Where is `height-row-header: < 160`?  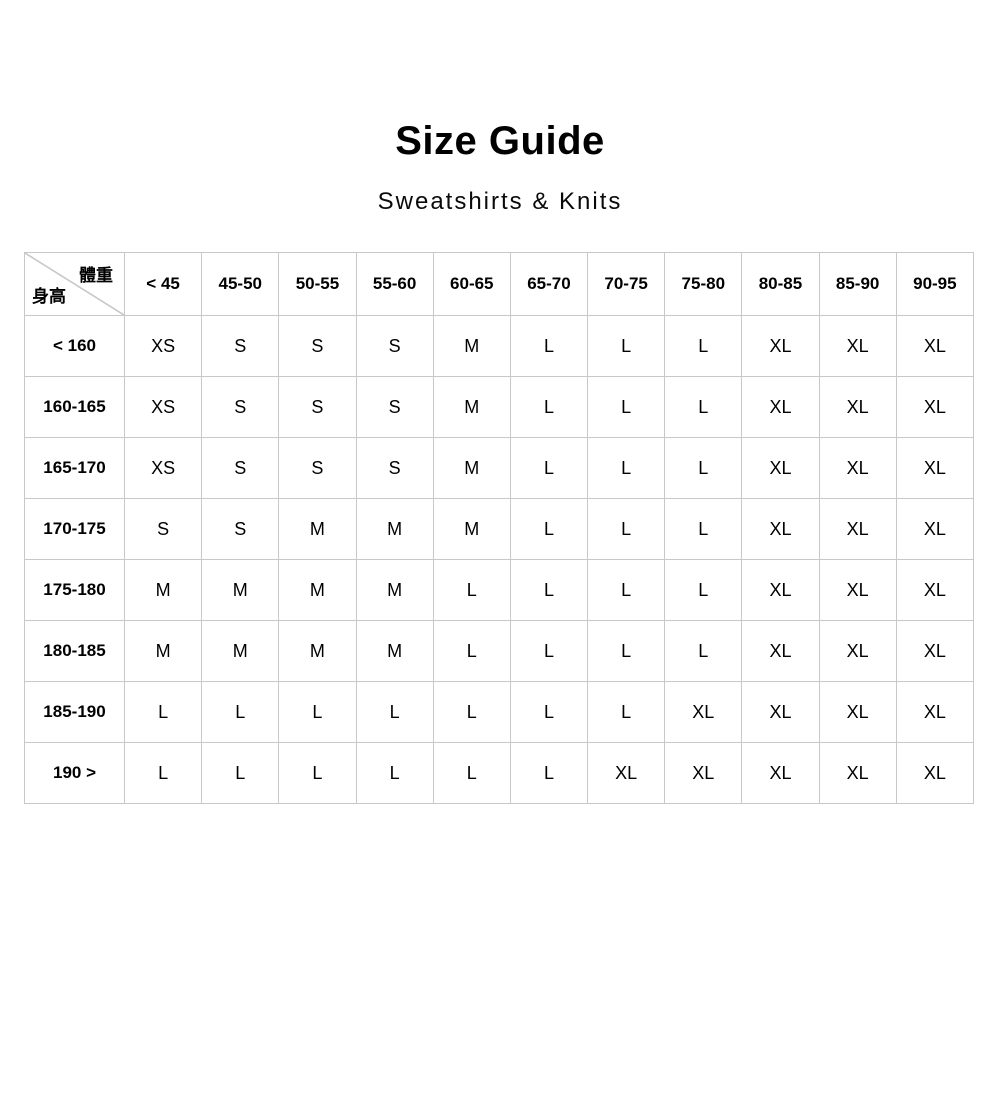
height-row-header: < 160 is located at coordinates (74, 346).